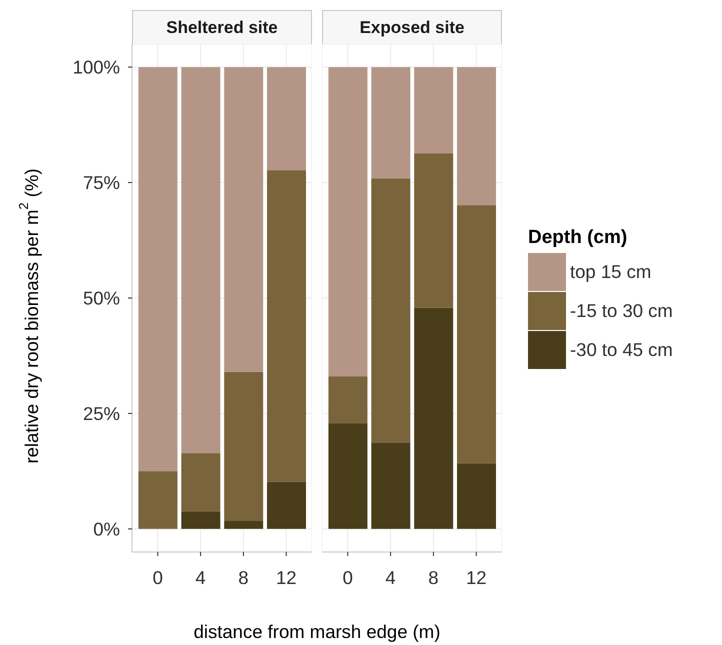 The height and width of the screenshot is (645, 722). Describe the element at coordinates (106, 529) in the screenshot. I see `y-tick-label: 0%` at that location.